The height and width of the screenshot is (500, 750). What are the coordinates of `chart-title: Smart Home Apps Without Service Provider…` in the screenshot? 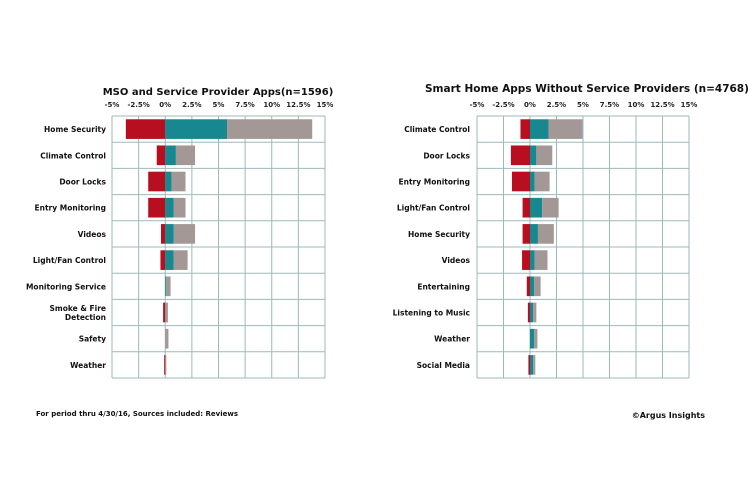 It's located at (587, 89).